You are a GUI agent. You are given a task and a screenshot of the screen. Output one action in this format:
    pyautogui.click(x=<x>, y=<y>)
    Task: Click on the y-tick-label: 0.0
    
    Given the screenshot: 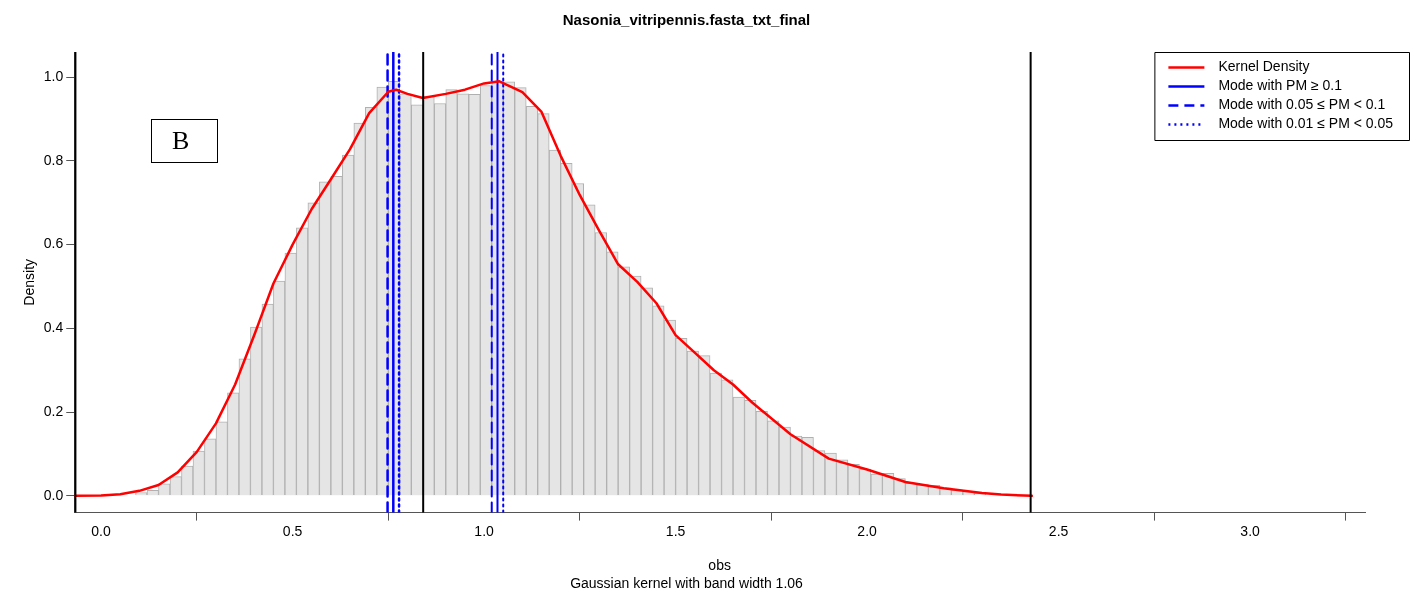 What is the action you would take?
    pyautogui.click(x=53, y=494)
    